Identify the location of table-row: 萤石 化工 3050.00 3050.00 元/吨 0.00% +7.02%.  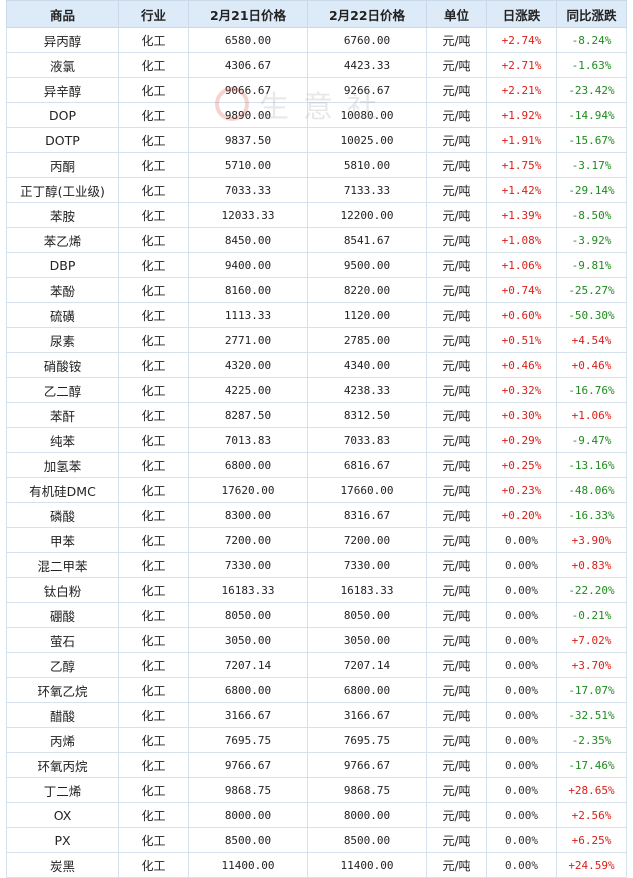
(316, 640).